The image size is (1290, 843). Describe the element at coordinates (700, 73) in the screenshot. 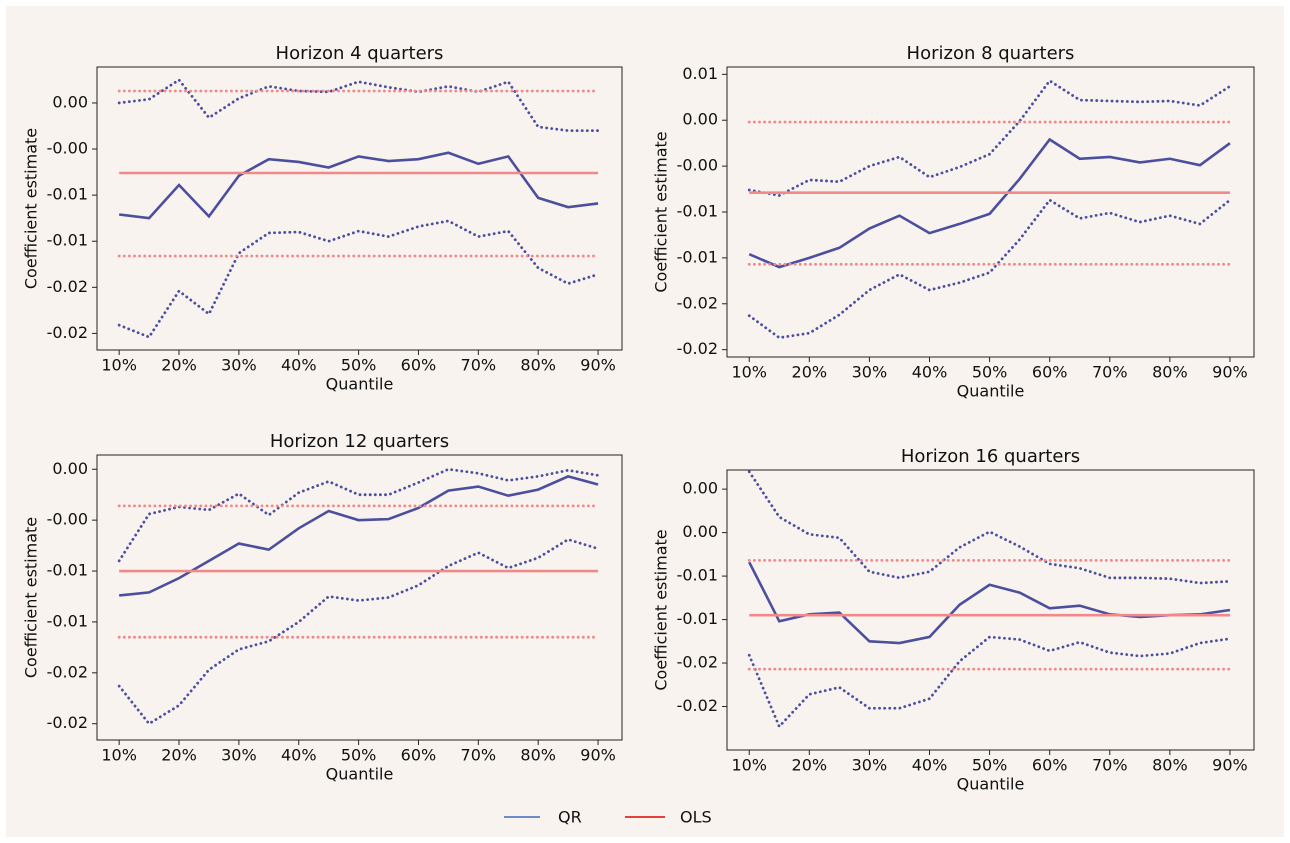

I see `y-tick-label: 0.01` at that location.